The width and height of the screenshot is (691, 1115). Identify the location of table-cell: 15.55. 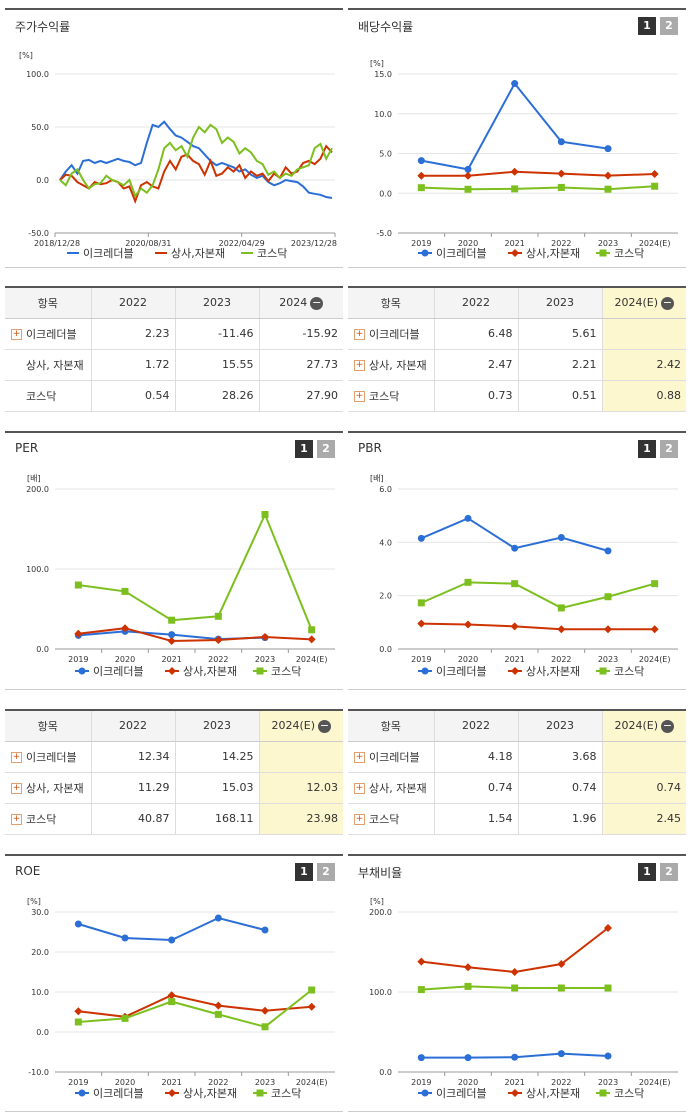
(216, 365).